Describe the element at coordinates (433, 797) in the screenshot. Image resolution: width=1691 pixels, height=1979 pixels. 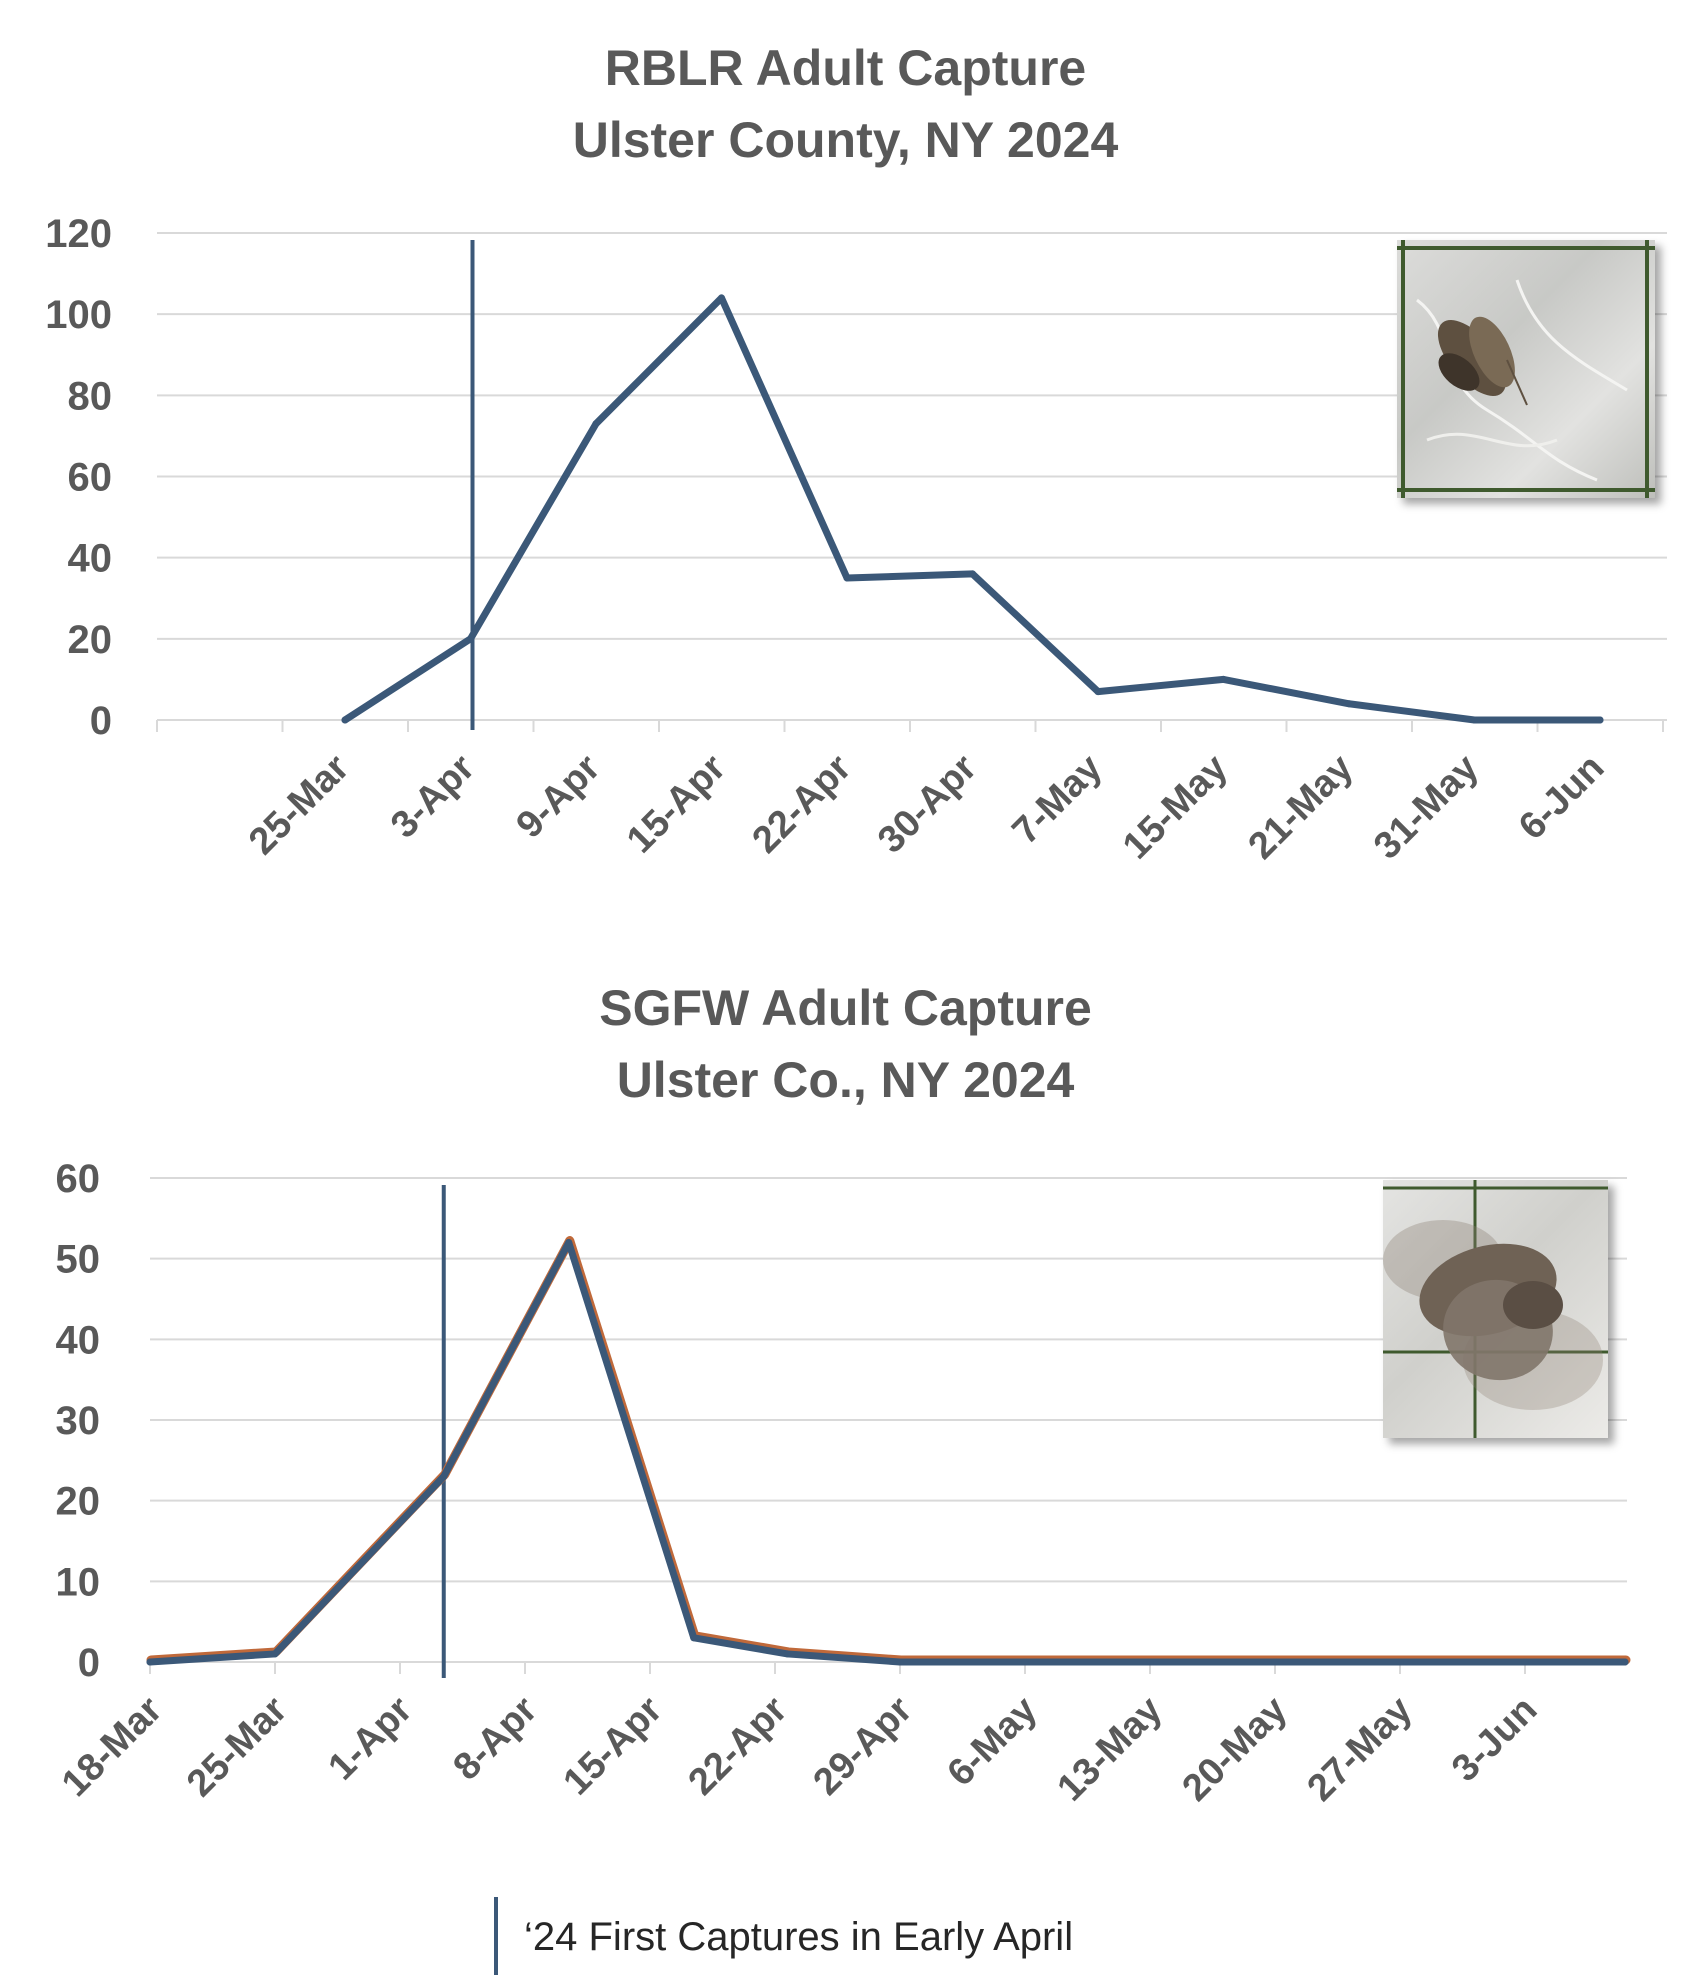
I see `x-tick-label: 3-Apr` at that location.